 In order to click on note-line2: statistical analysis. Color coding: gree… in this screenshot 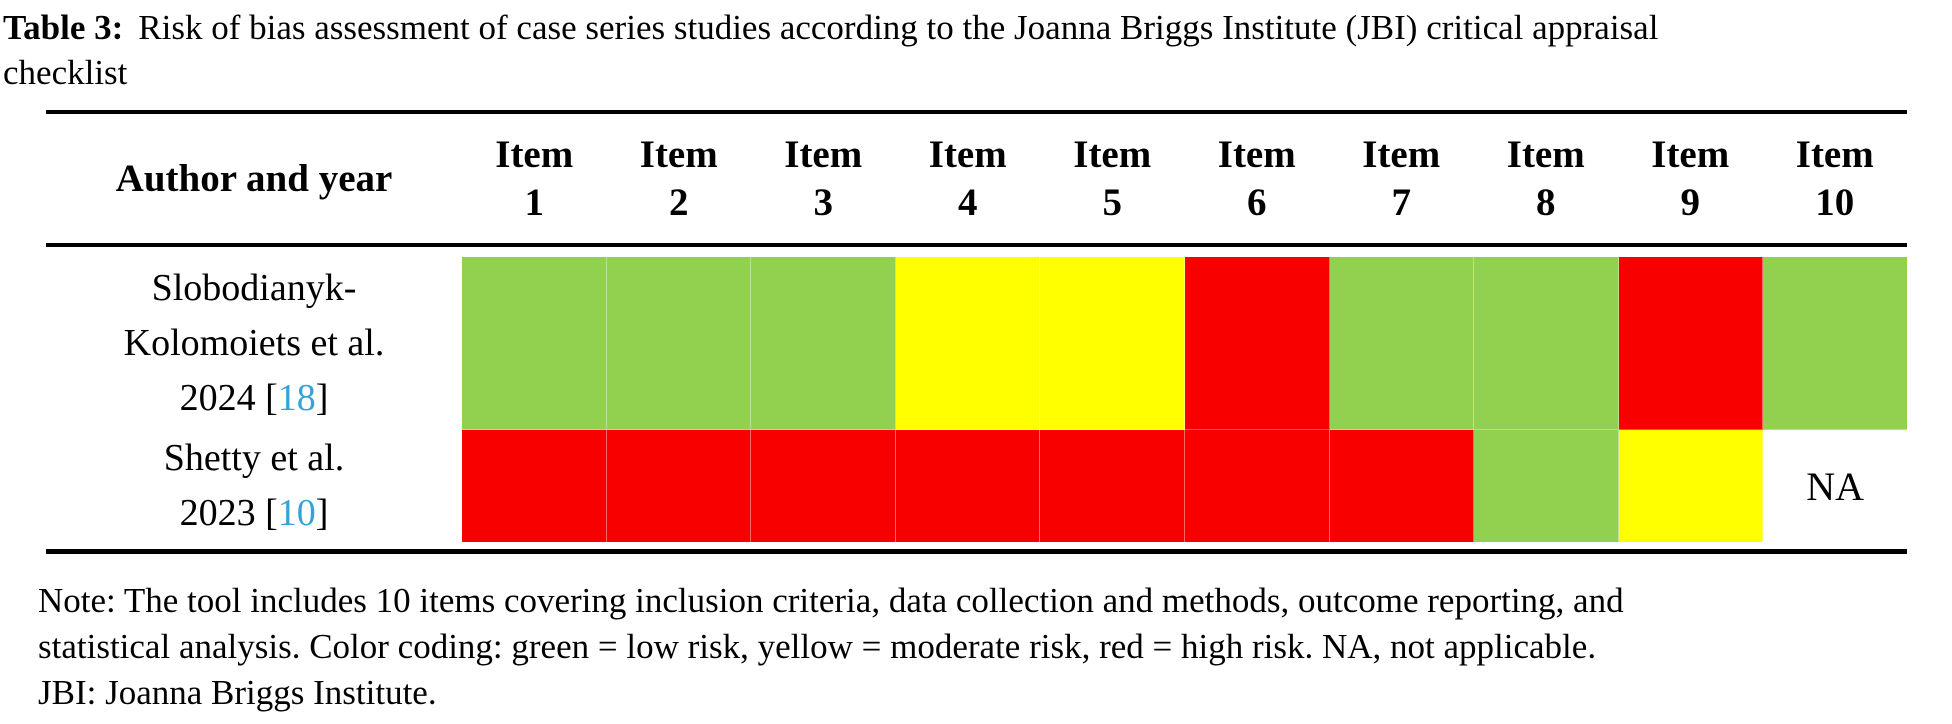, I will do `click(817, 646)`.